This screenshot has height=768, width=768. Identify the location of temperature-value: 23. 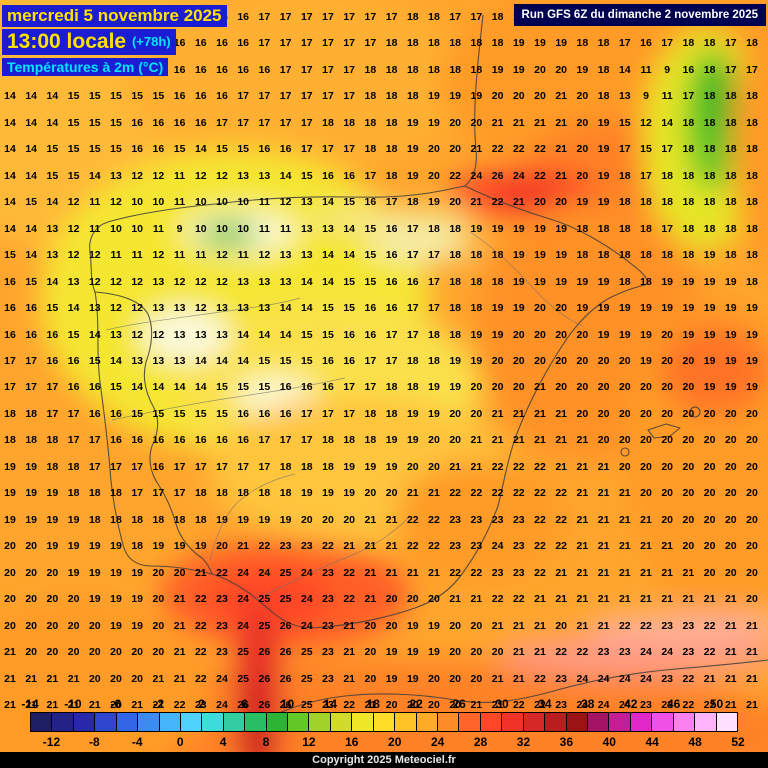
(328, 599).